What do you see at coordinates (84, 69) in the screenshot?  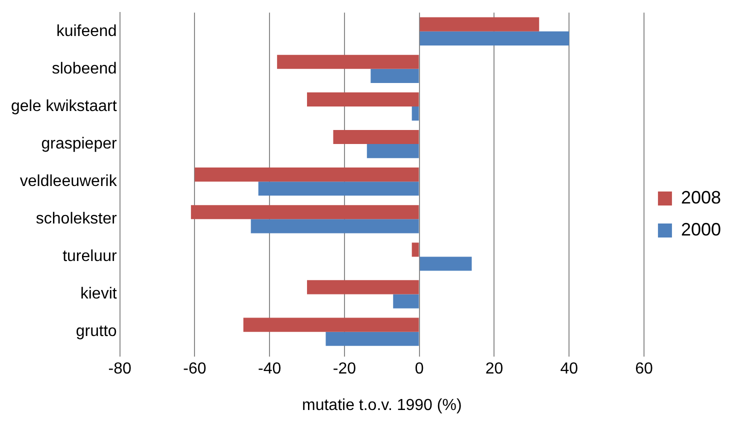 I see `y-tick-label: slobeend` at bounding box center [84, 69].